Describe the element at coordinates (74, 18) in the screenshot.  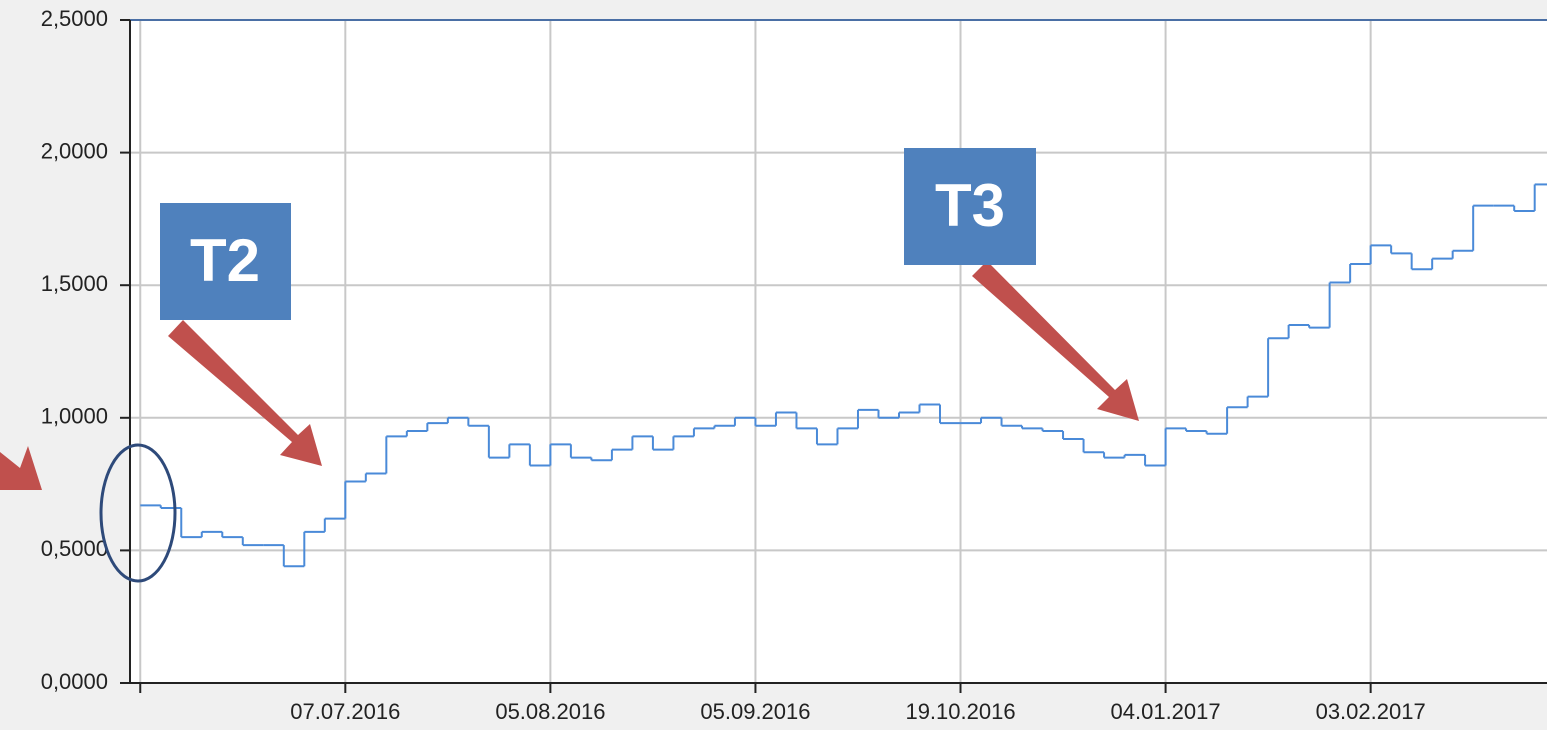
I see `y-tick-label: 2,5000` at that location.